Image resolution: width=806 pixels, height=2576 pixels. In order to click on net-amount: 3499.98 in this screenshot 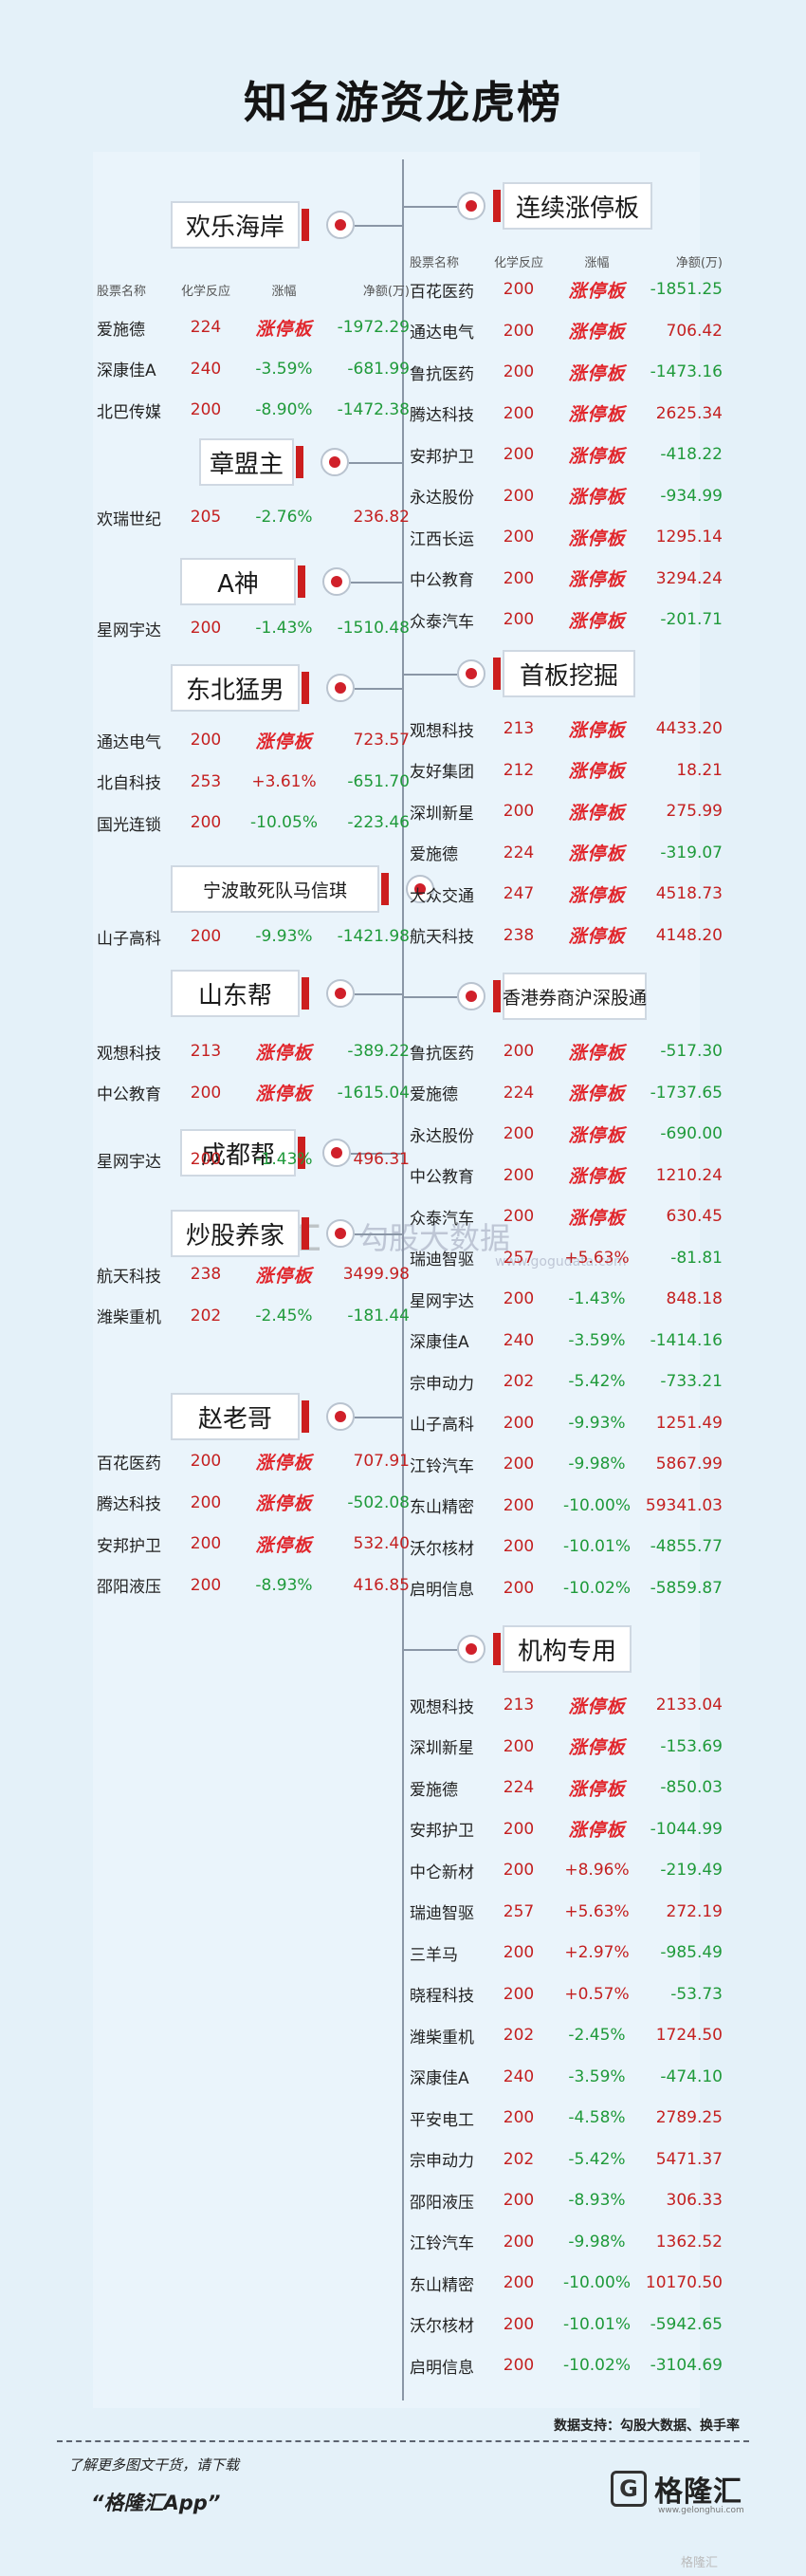, I will do `click(376, 1274)`.